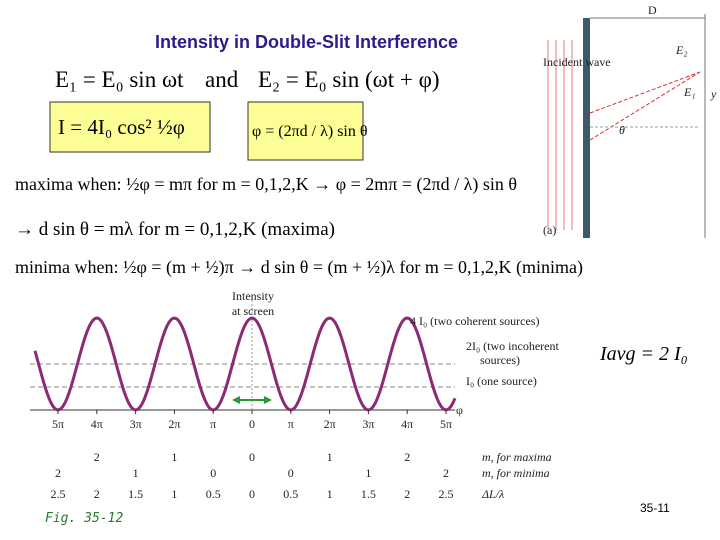 This screenshot has width=720, height=540. Describe the element at coordinates (252, 424) in the screenshot. I see `x-tick-label: 0` at that location.